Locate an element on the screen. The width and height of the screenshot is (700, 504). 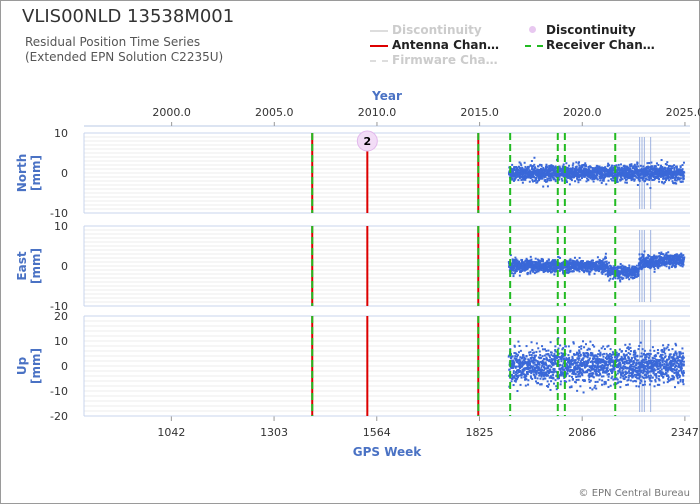
legend-swatch-receiver is located at coordinates (534, 46).